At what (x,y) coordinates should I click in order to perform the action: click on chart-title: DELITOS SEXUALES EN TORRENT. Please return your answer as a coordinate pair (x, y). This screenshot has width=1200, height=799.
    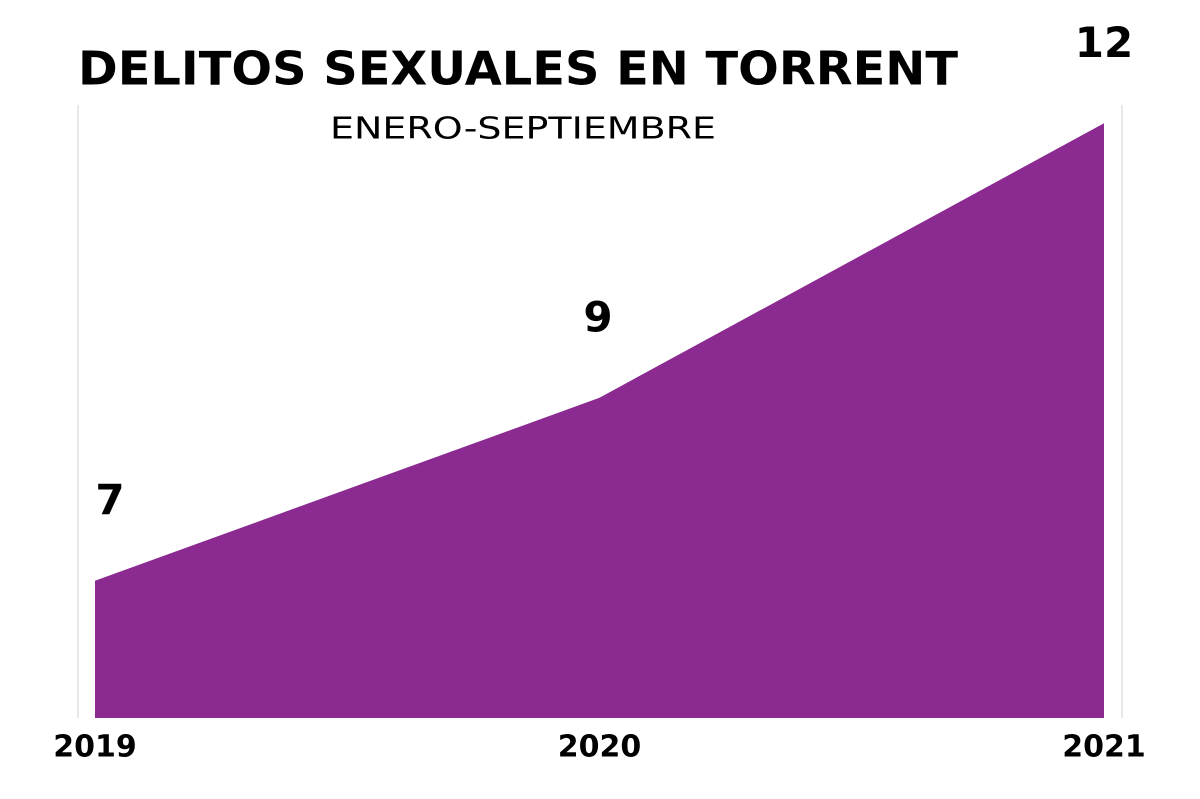
    Looking at the image, I should click on (518, 69).